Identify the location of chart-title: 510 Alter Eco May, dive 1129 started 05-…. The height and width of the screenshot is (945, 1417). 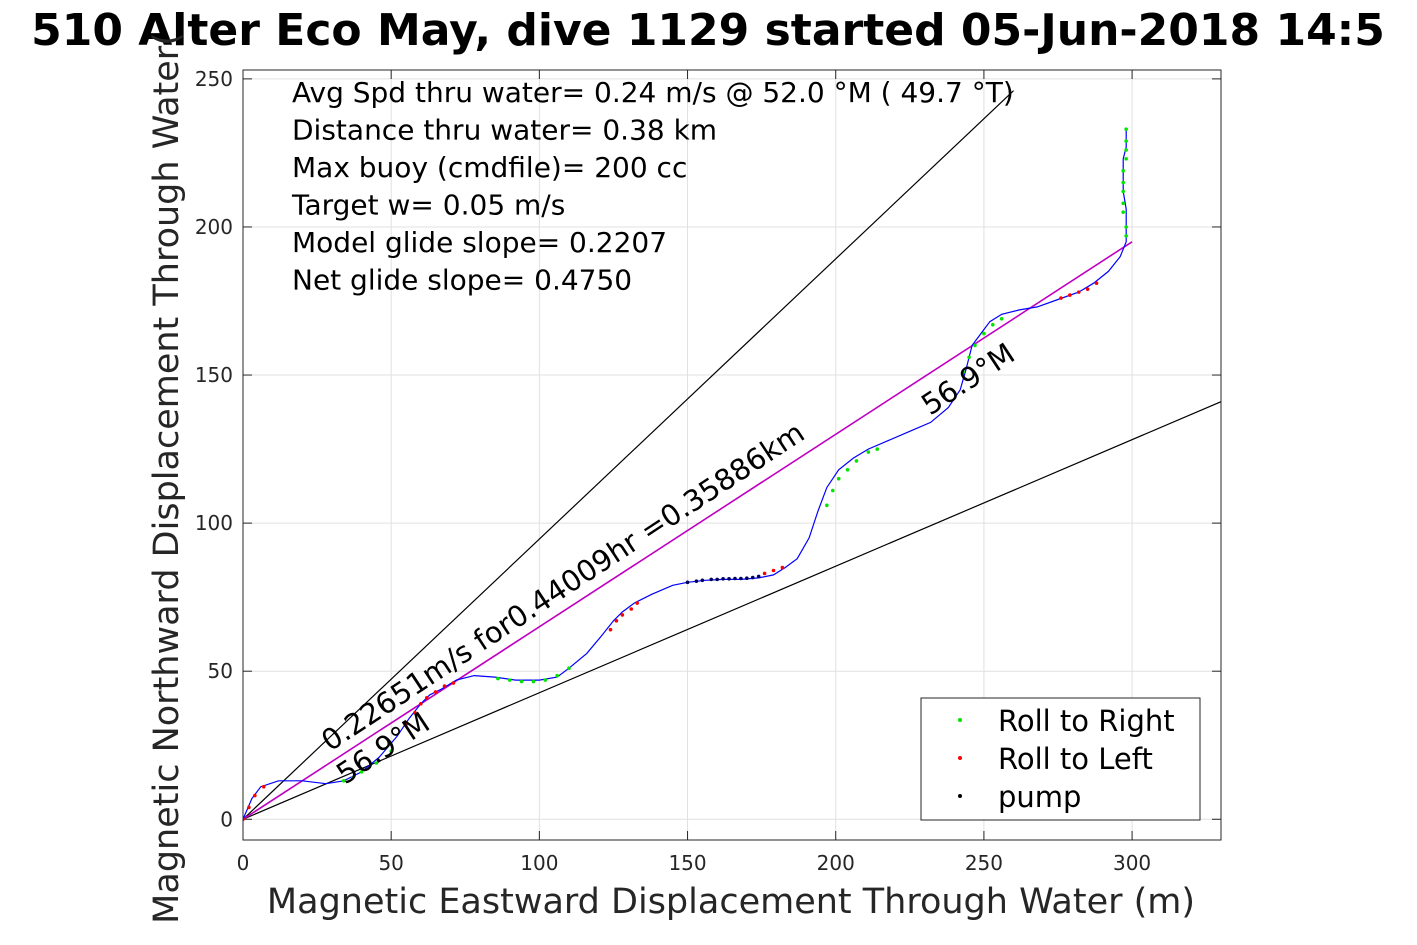
(708, 30).